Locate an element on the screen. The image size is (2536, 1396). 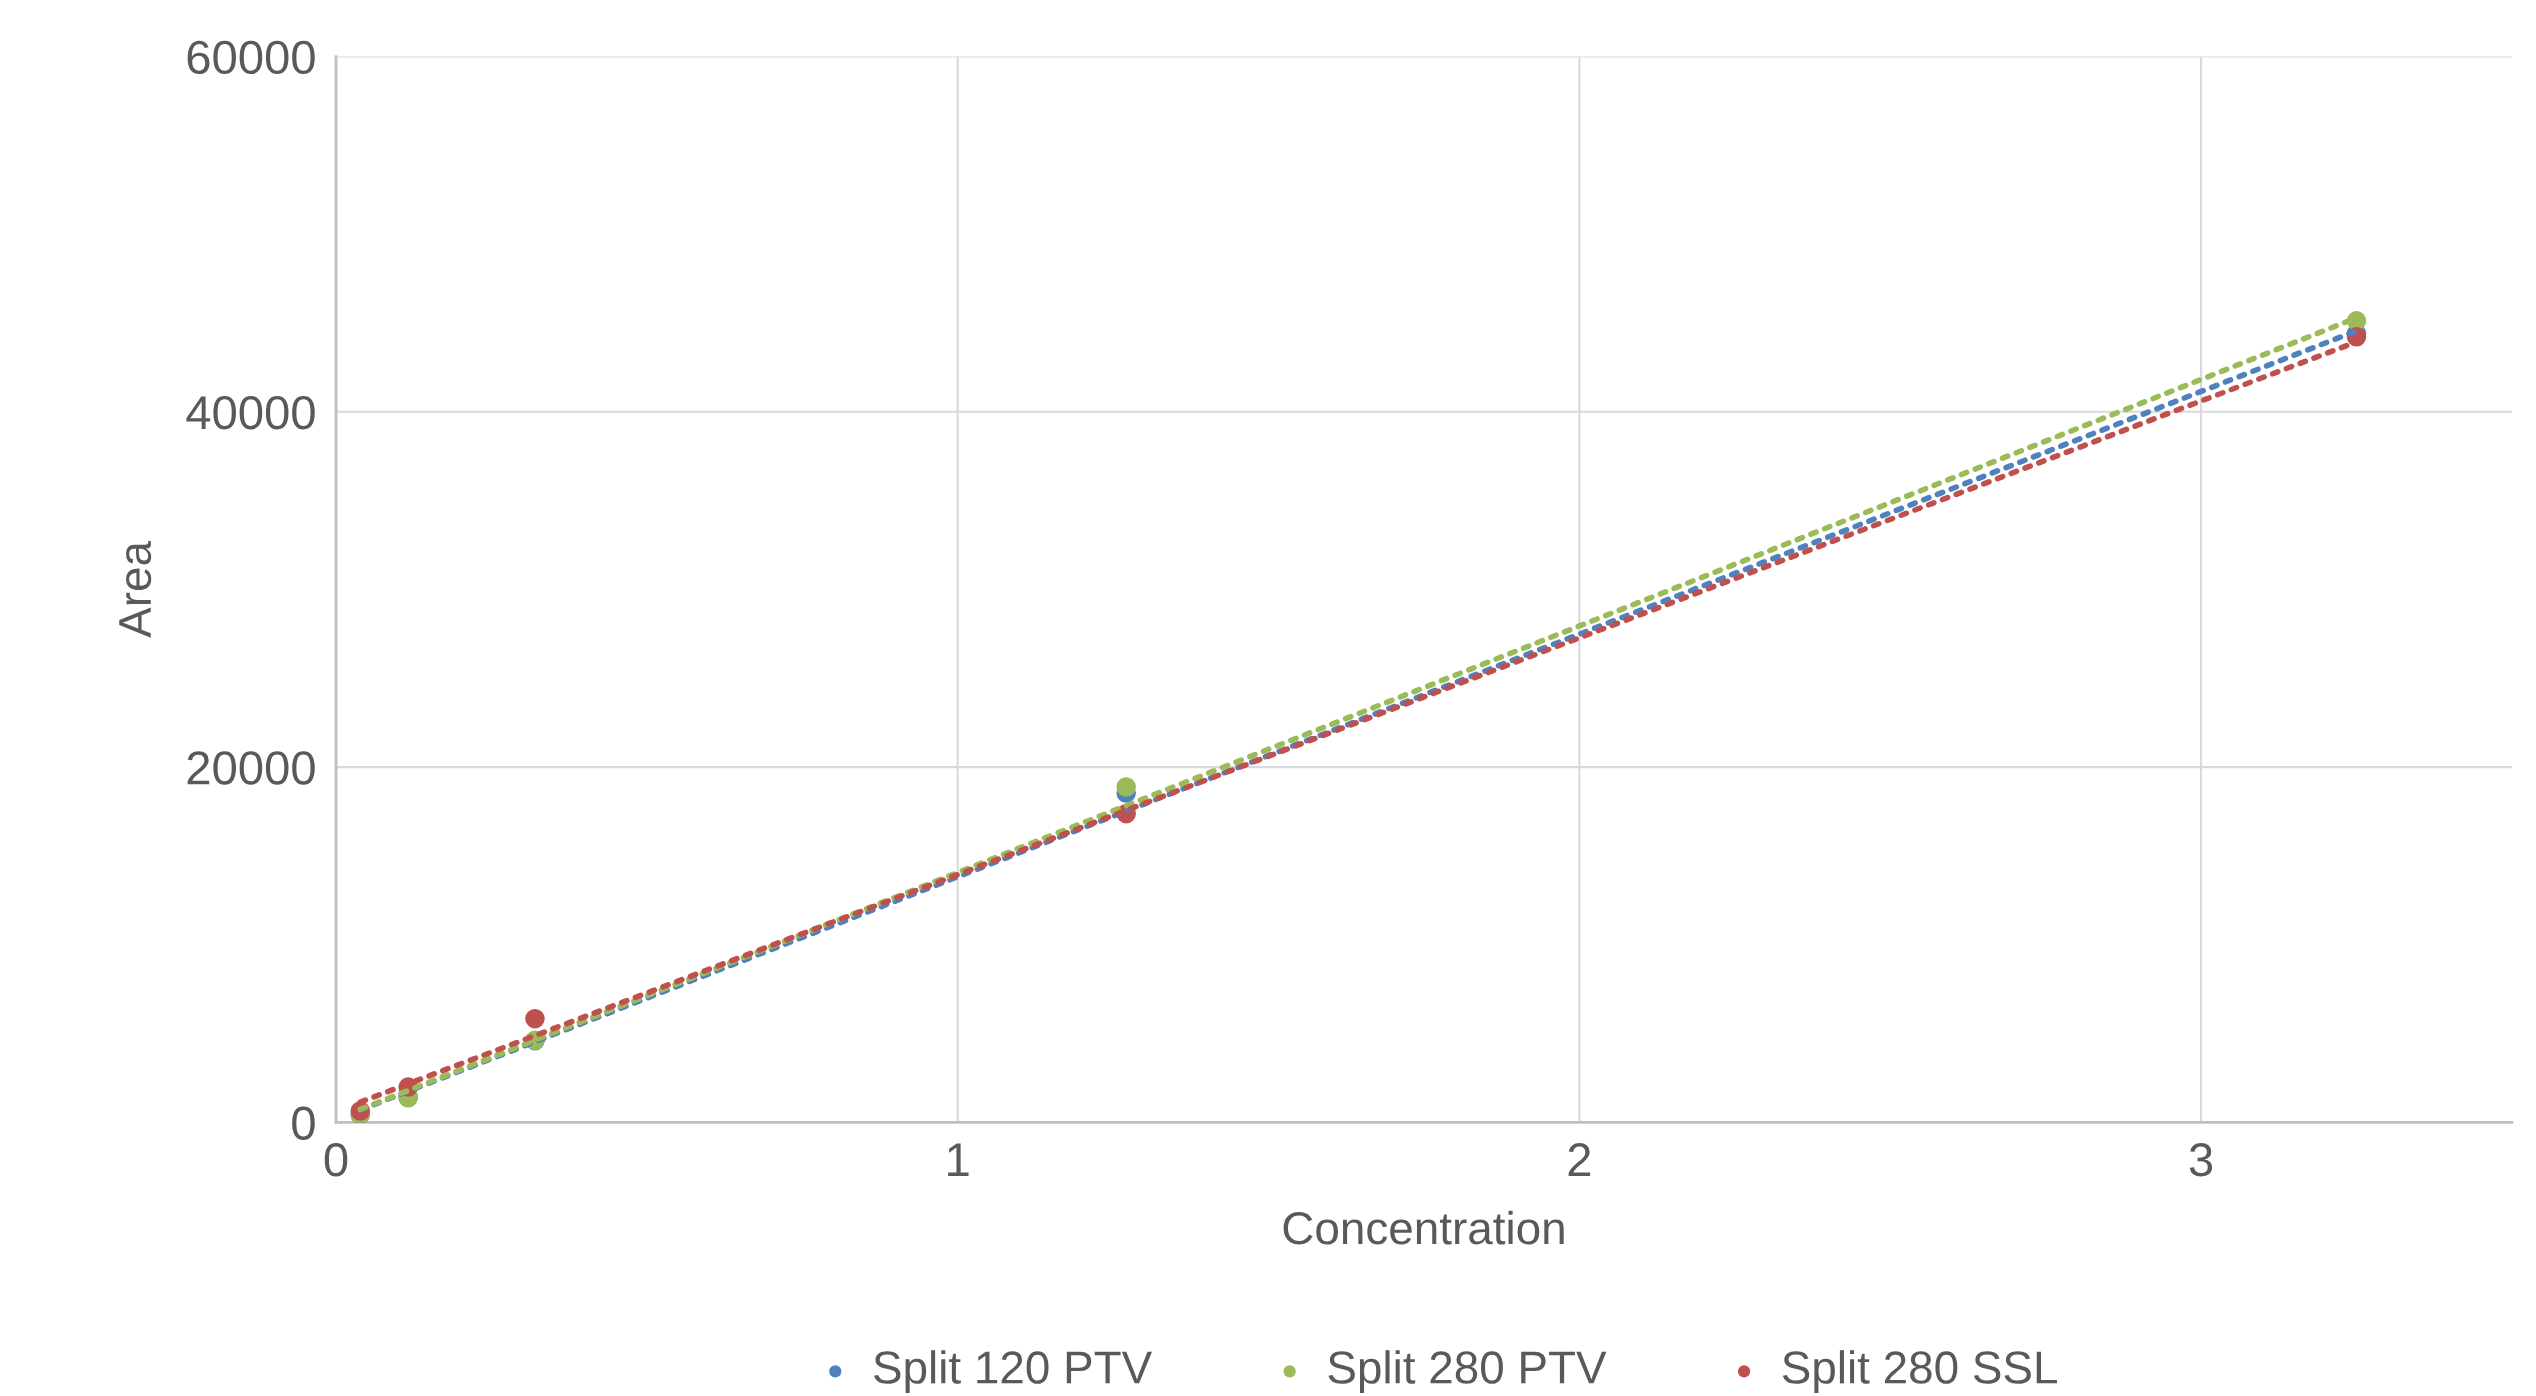
x-axis-title: Concentration is located at coordinates (1423, 1227).